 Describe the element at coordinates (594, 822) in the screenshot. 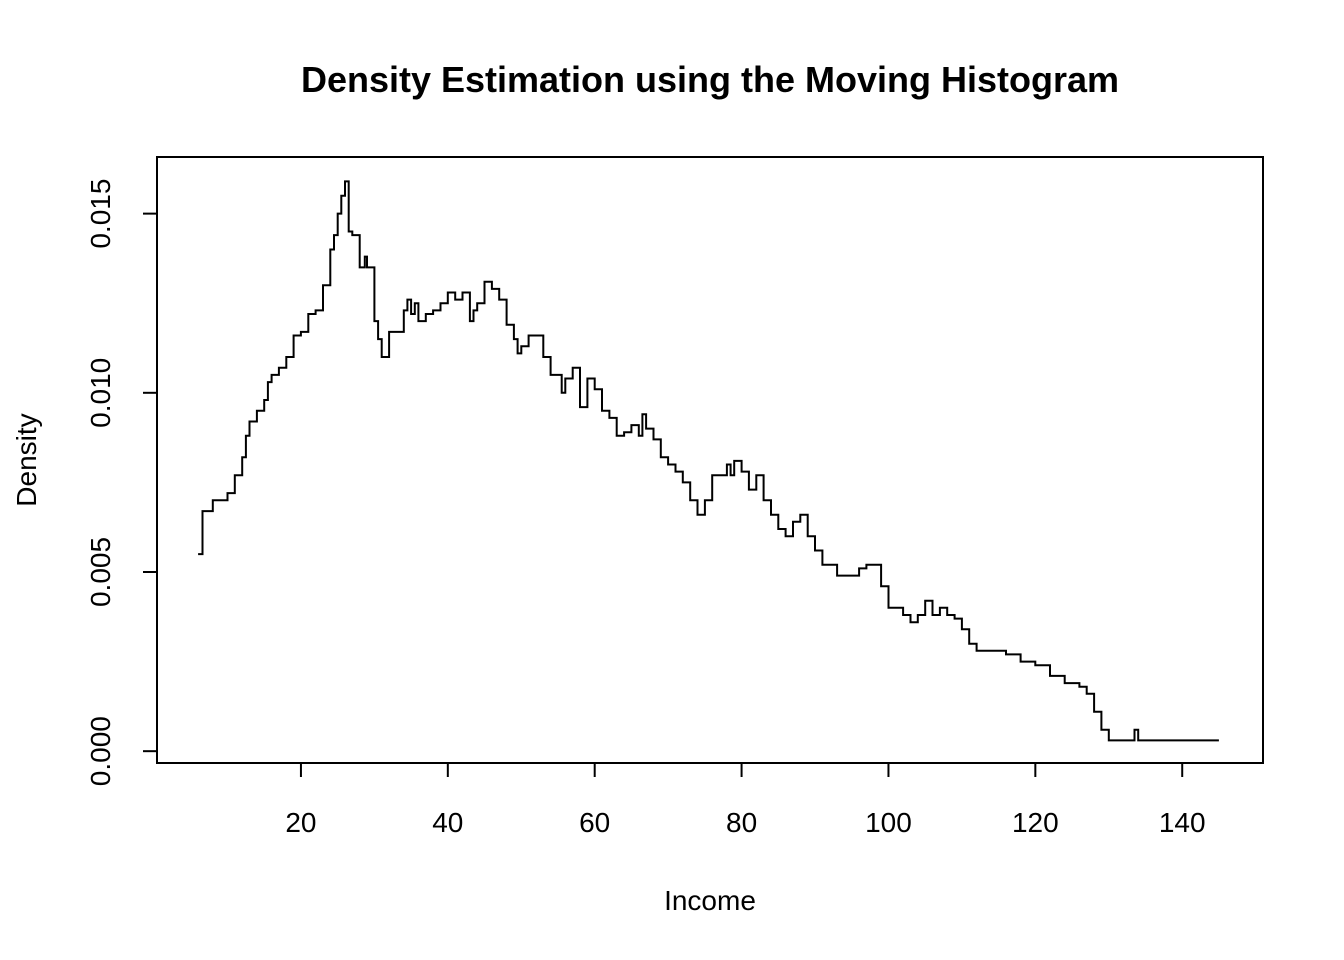

I see `x-tick-label: 60` at that location.